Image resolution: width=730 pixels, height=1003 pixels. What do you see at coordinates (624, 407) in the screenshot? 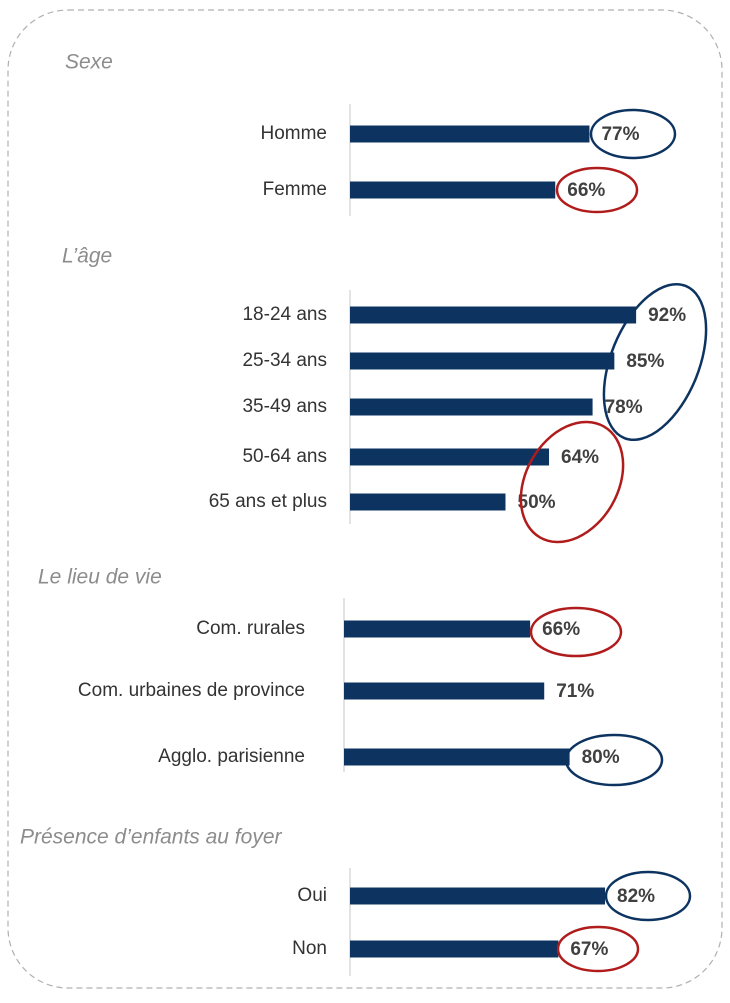
I see `value-label: 78%` at bounding box center [624, 407].